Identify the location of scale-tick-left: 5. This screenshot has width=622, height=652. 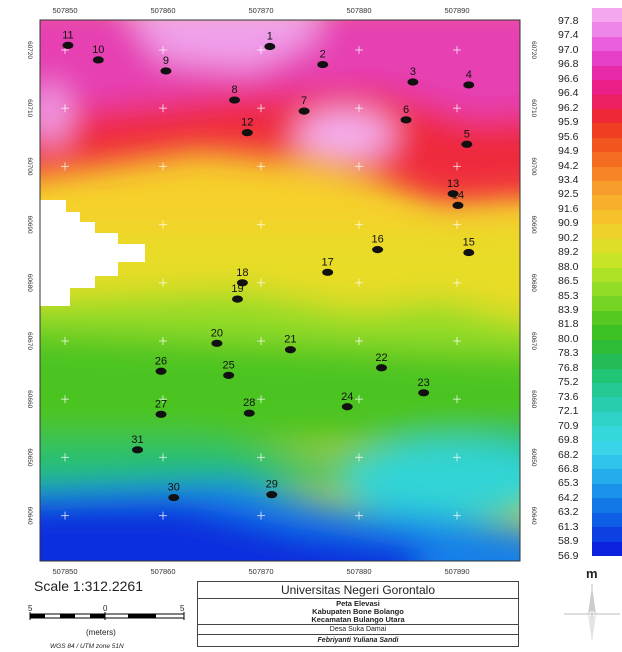
(30, 608).